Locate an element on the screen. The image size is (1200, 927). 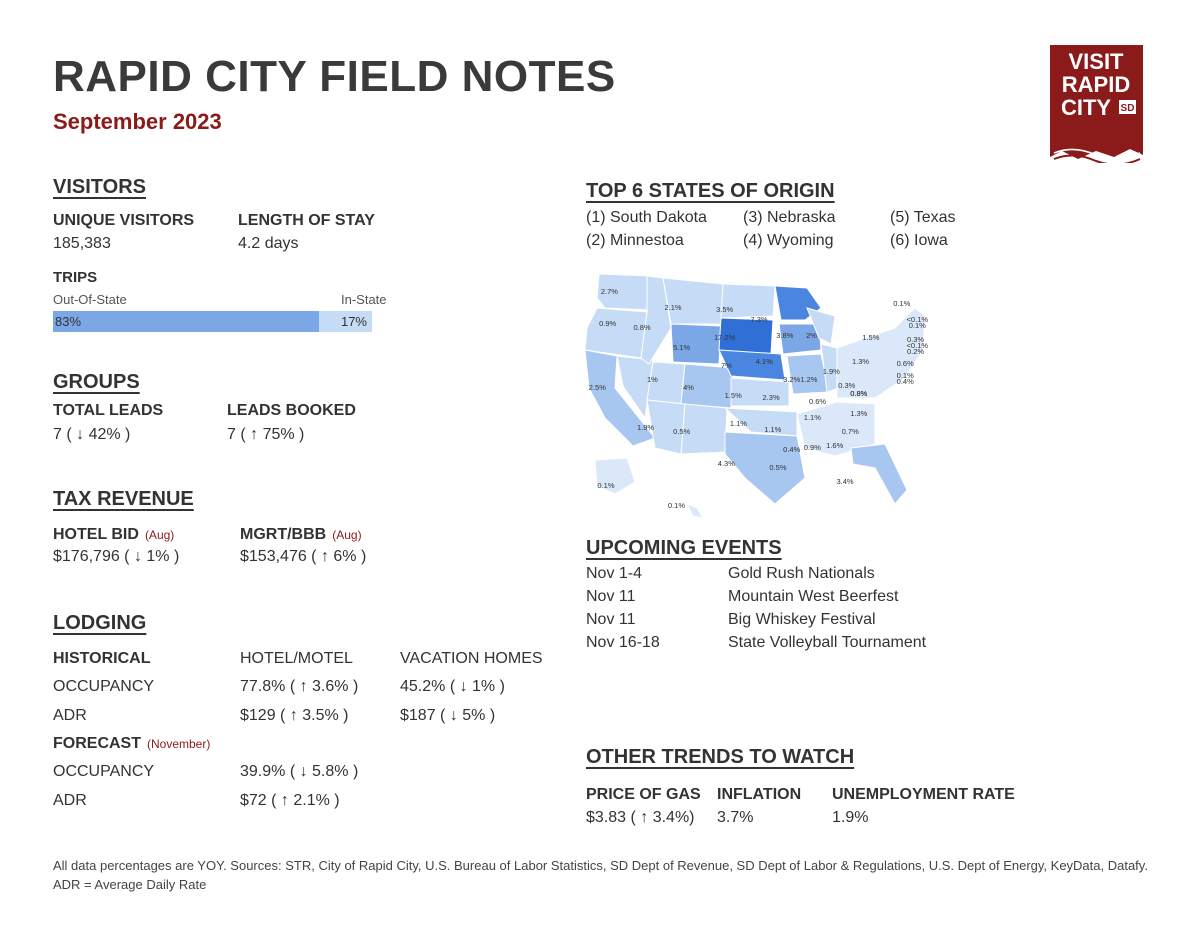
out-of-state-bar: 83% is located at coordinates (186, 321).